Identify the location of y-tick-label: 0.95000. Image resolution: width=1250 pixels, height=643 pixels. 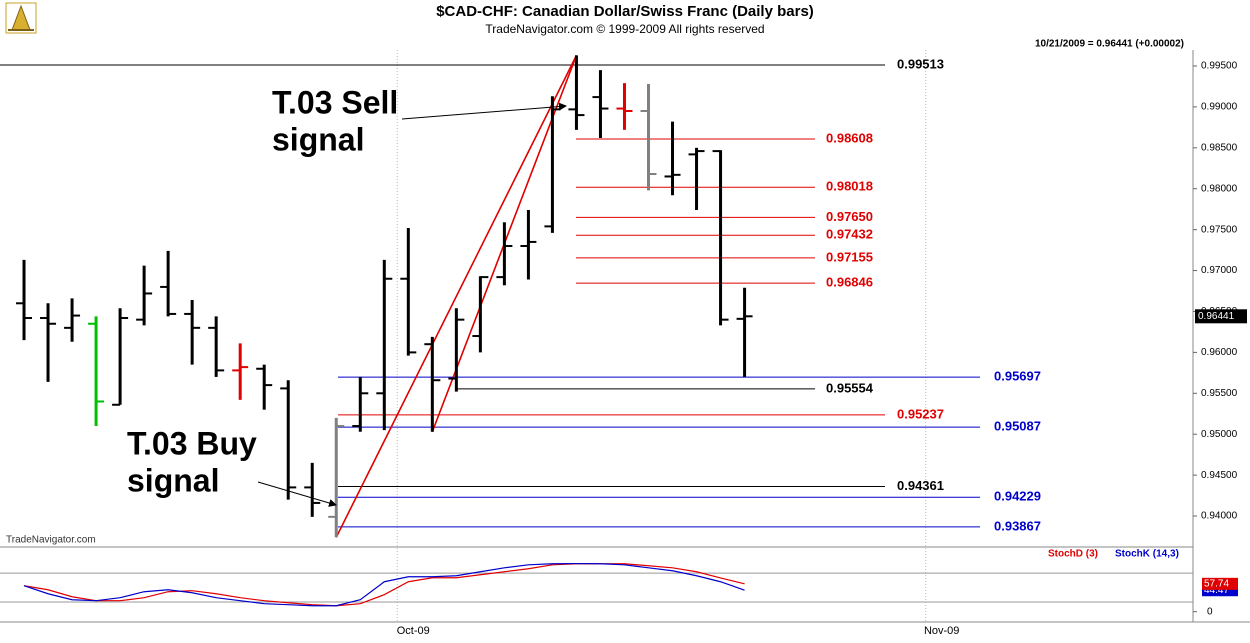
(1219, 434).